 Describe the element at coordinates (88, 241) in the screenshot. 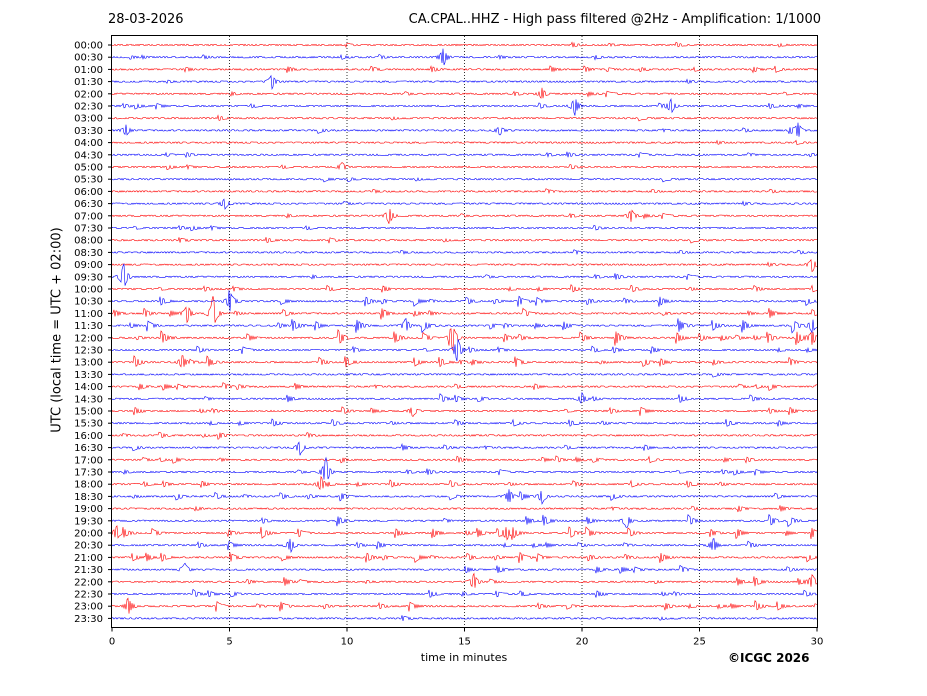

I see `y-tick-label: 08:00` at that location.